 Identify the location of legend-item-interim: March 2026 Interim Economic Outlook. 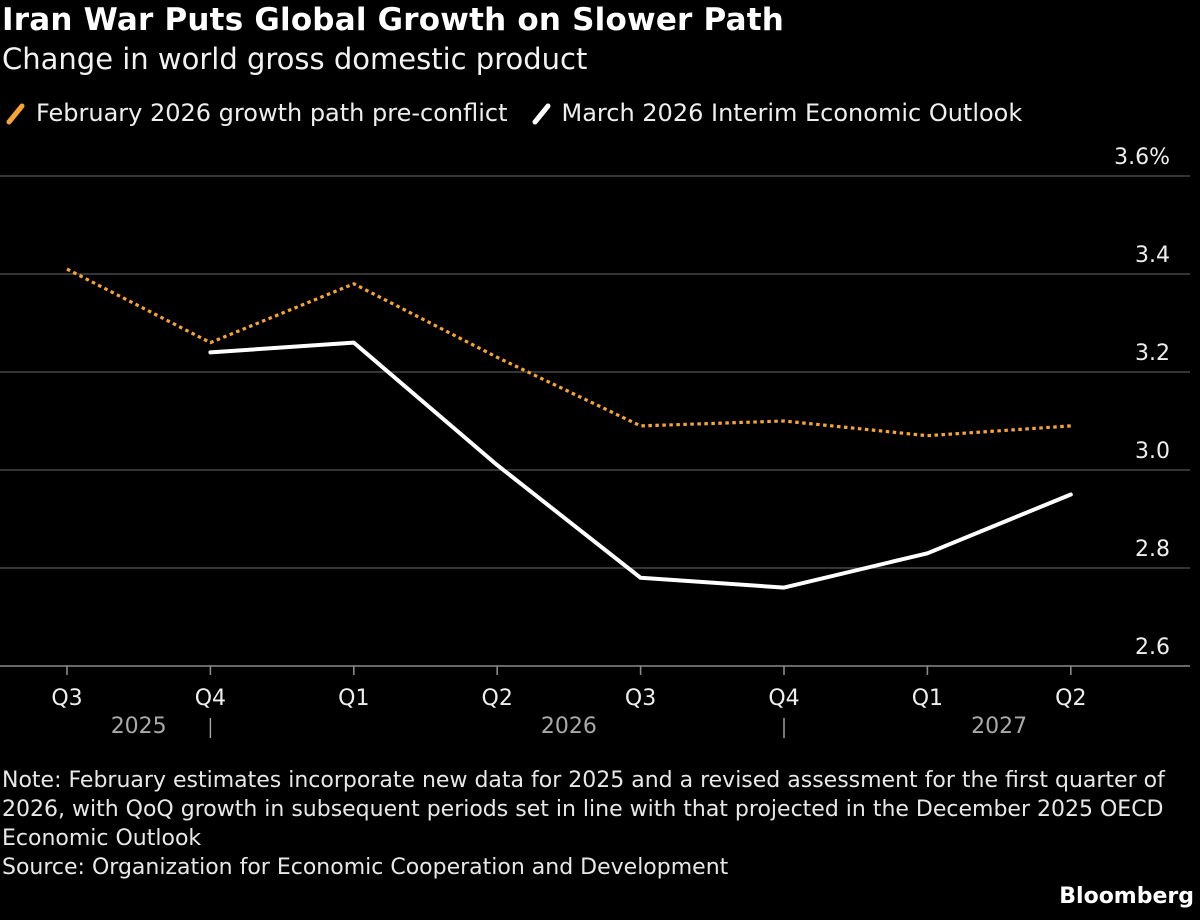
(777, 113).